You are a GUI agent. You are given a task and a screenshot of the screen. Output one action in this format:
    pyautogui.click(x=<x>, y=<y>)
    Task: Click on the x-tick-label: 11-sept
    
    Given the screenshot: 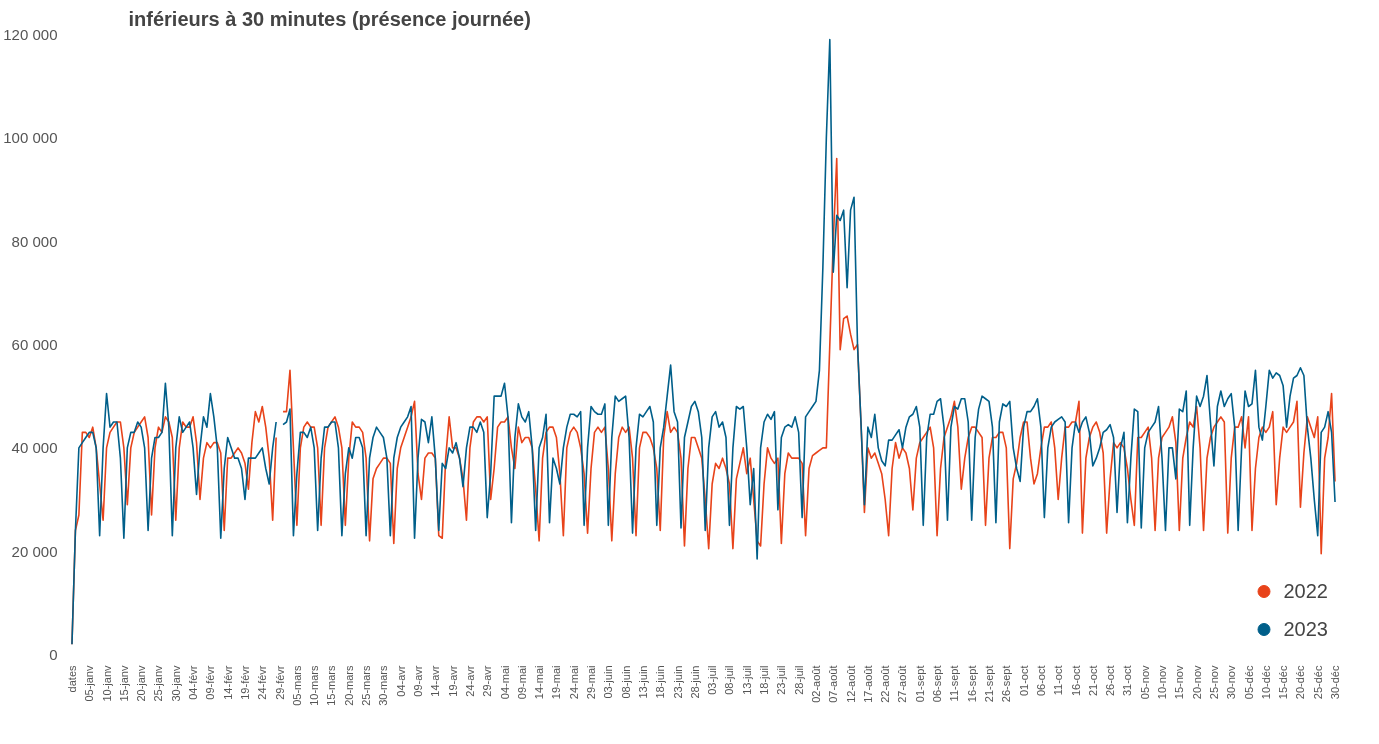 What is the action you would take?
    pyautogui.click(x=954, y=683)
    